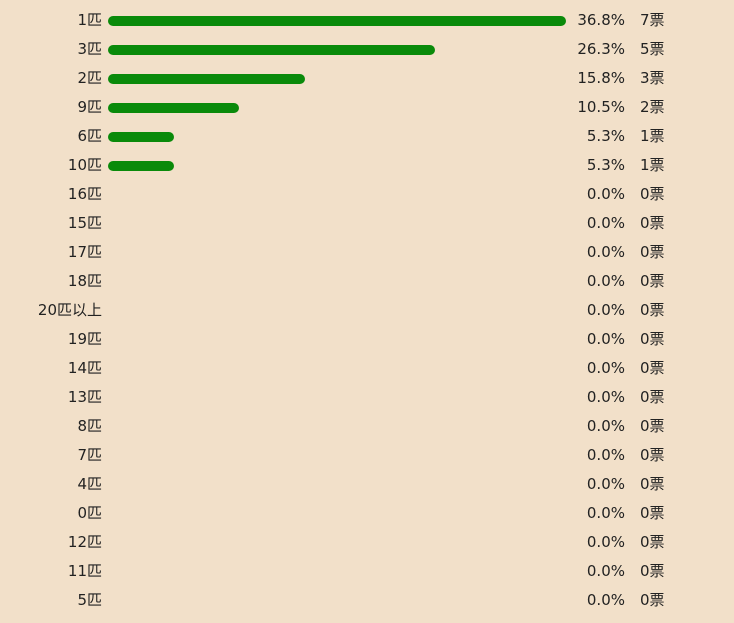 The image size is (734, 623). Describe the element at coordinates (367, 600) in the screenshot. I see `result-row: 5匹 0.0% 0票` at that location.